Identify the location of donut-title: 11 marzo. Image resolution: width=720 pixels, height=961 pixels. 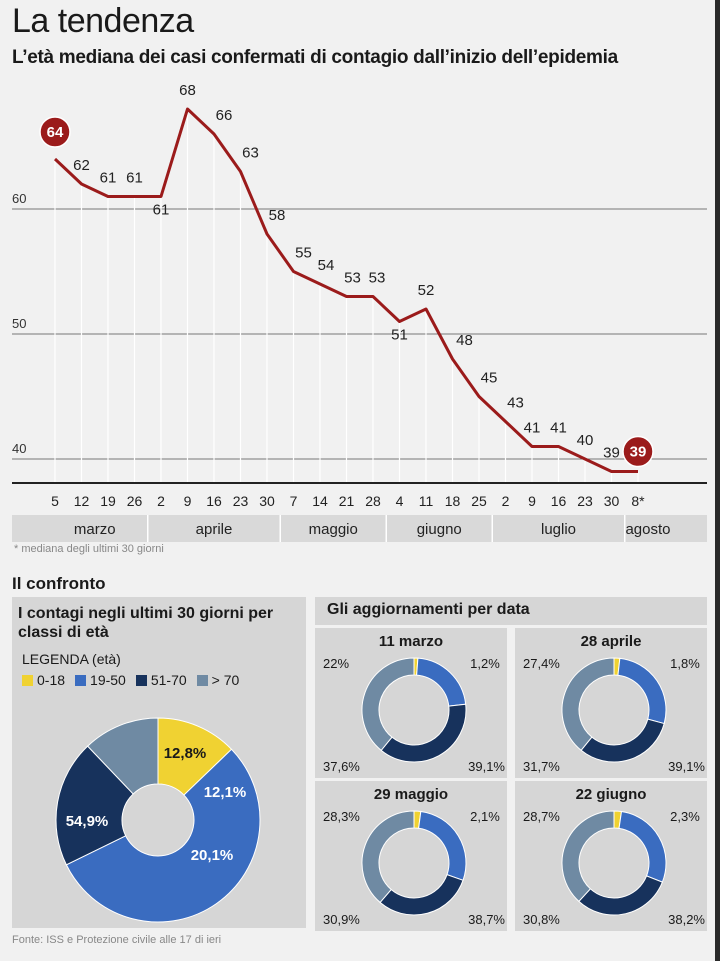
(411, 641).